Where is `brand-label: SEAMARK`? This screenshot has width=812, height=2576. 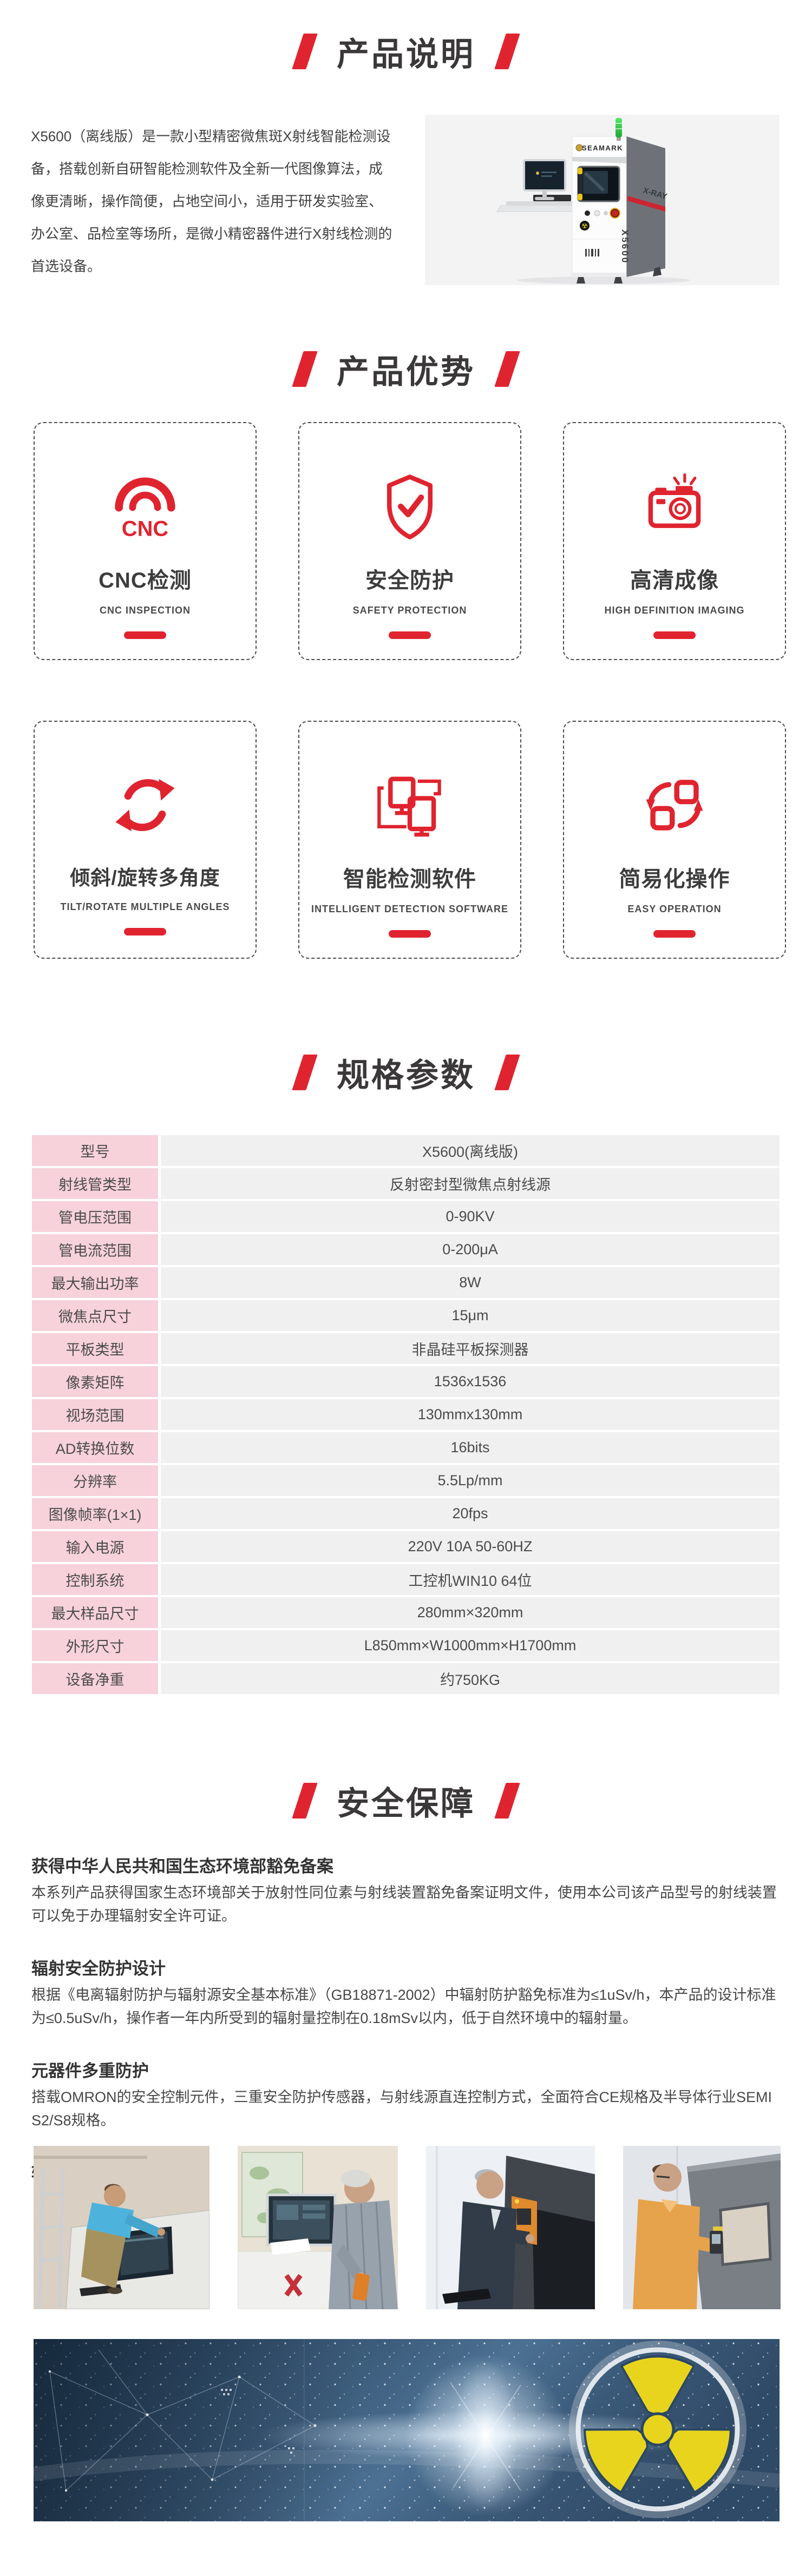
brand-label: SEAMARK is located at coordinates (602, 148).